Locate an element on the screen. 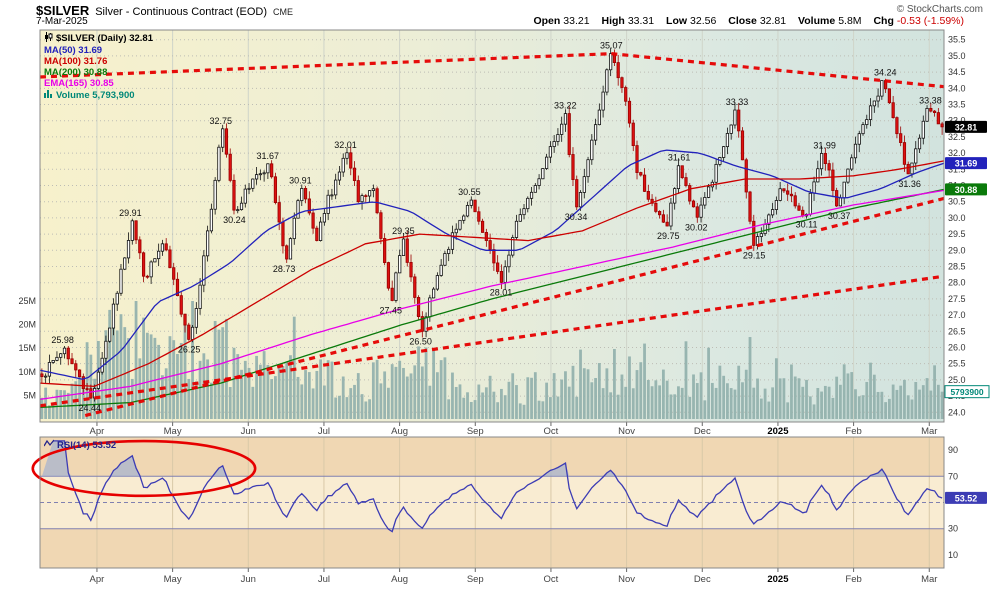 Image resolution: width=990 pixels, height=591 pixels. svg-text: 32.5 is located at coordinates (957, 137).